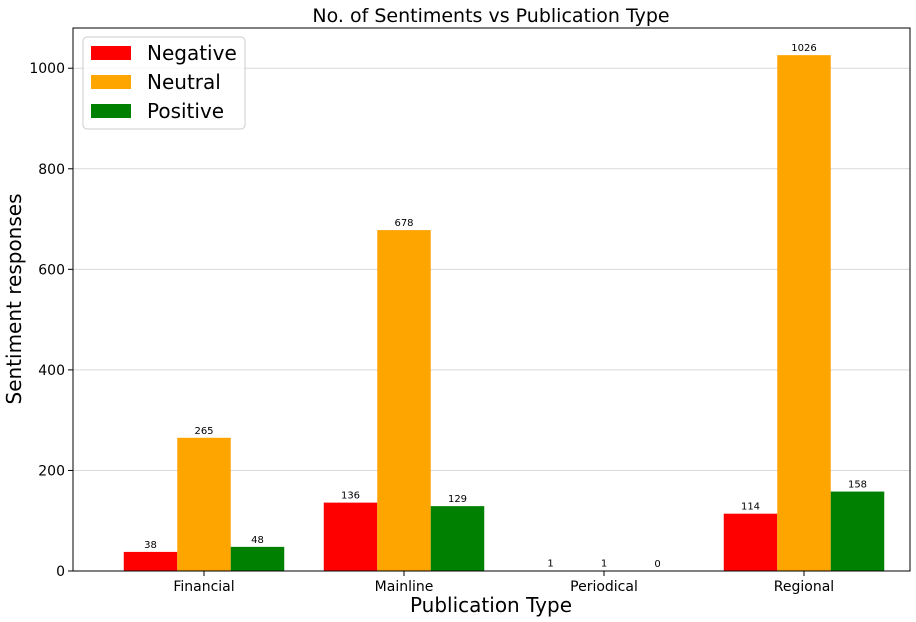 This screenshot has width=916, height=622. I want to click on bar-label-negative-periodical: 1, so click(550, 563).